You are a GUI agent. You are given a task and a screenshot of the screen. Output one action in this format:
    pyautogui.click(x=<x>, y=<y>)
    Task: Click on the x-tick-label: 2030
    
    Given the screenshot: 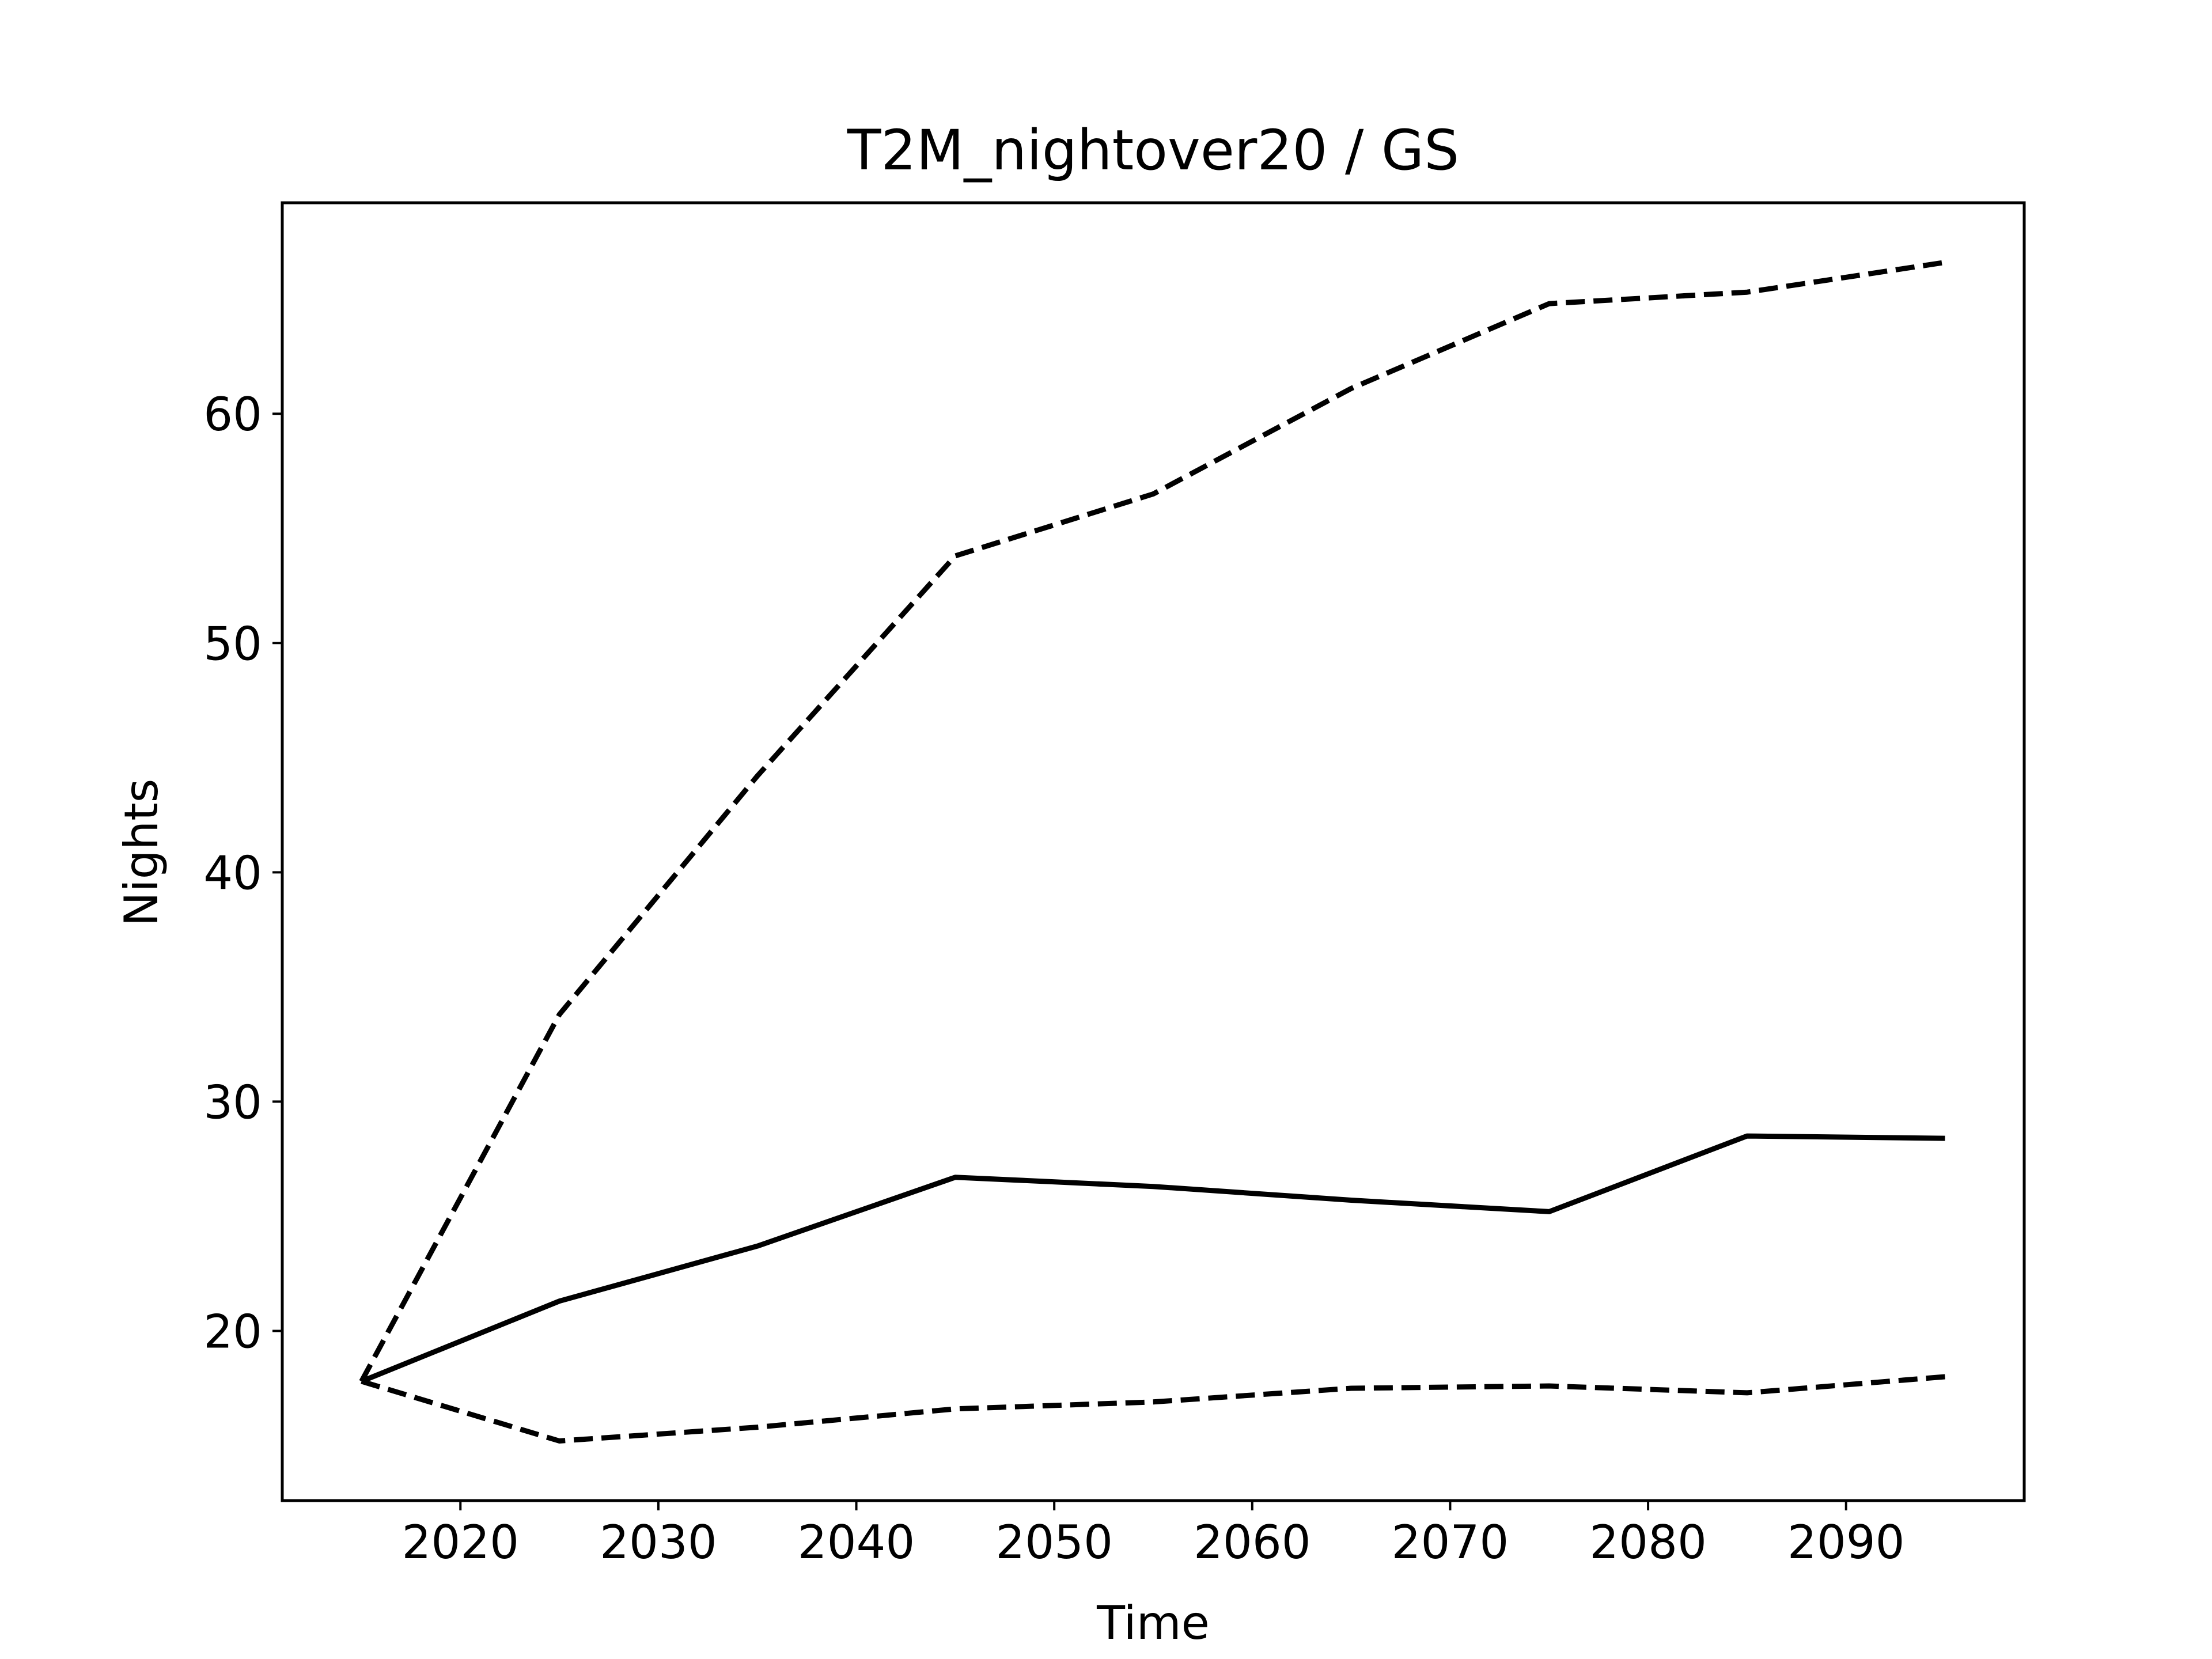 What is the action you would take?
    pyautogui.click(x=658, y=1542)
    